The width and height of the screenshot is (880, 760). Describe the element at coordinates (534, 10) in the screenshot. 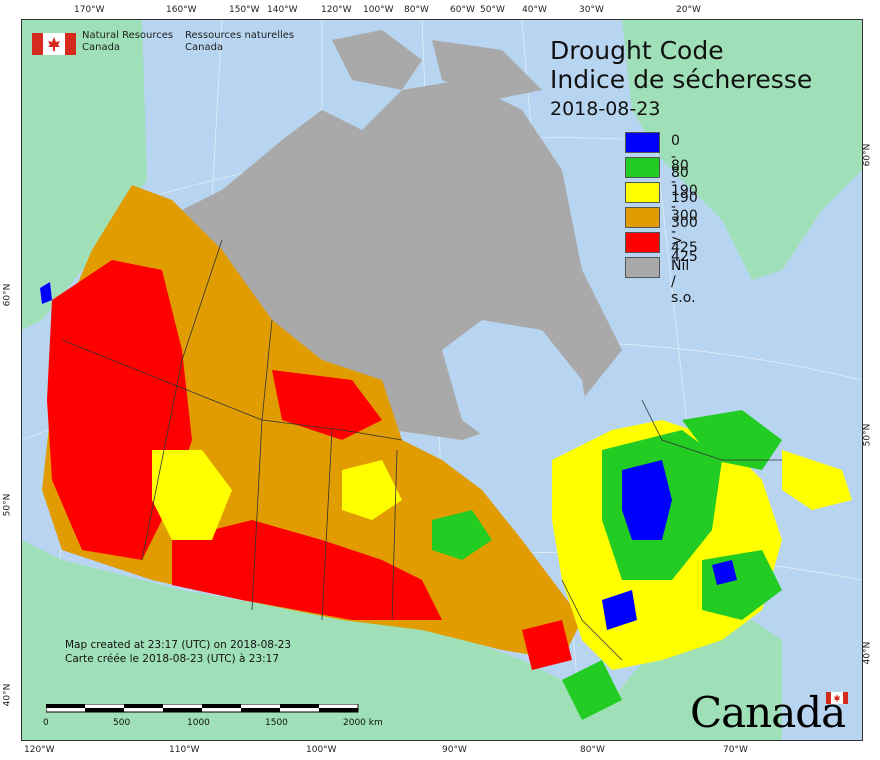

I see `top-tick-label: 40°W` at that location.